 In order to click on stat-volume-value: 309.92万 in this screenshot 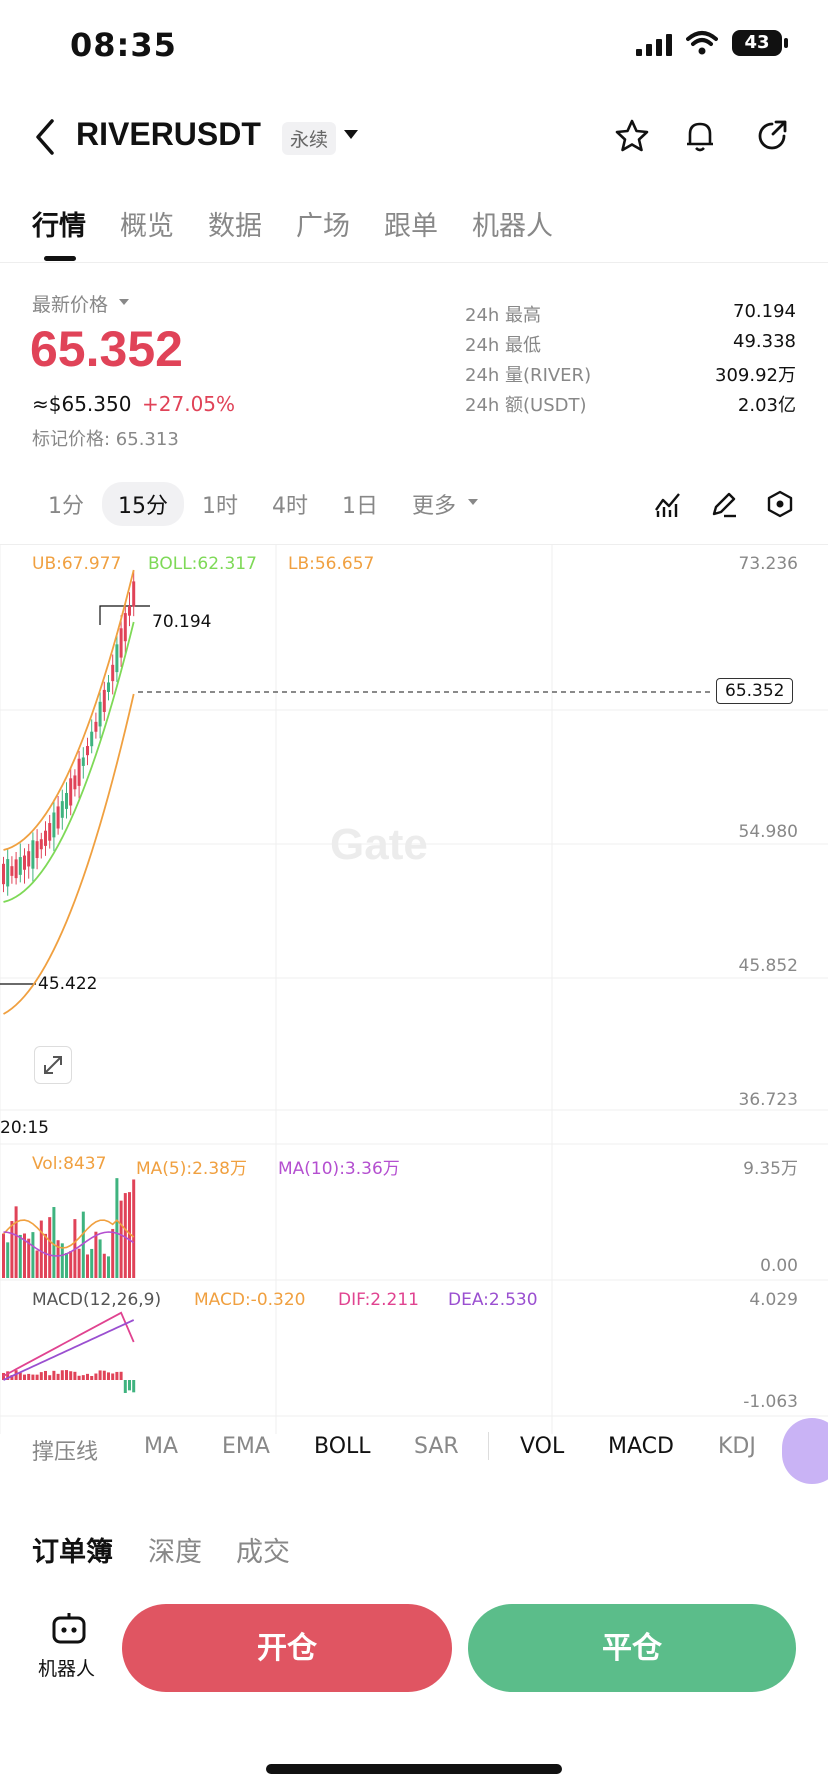, I will do `click(755, 375)`.